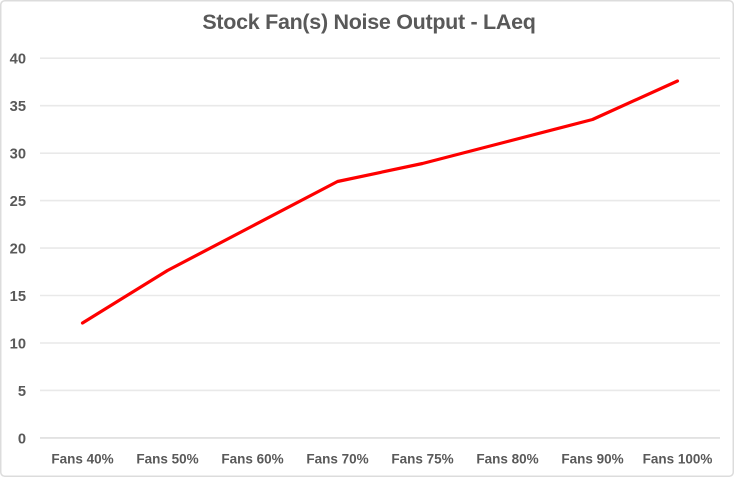  What do you see at coordinates (368, 22) in the screenshot?
I see `svg-text:Stock Fan(s) Noise Output - LA: Stock Fan(s) Noise Output - LAeq` at bounding box center [368, 22].